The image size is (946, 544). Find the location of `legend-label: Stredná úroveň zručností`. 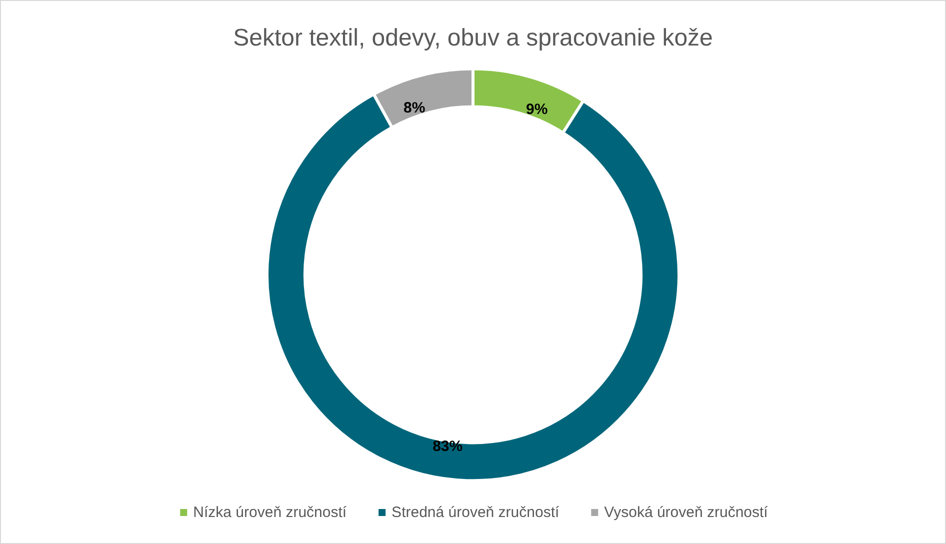

legend-label: Stredná úroveň zručností is located at coordinates (476, 512).